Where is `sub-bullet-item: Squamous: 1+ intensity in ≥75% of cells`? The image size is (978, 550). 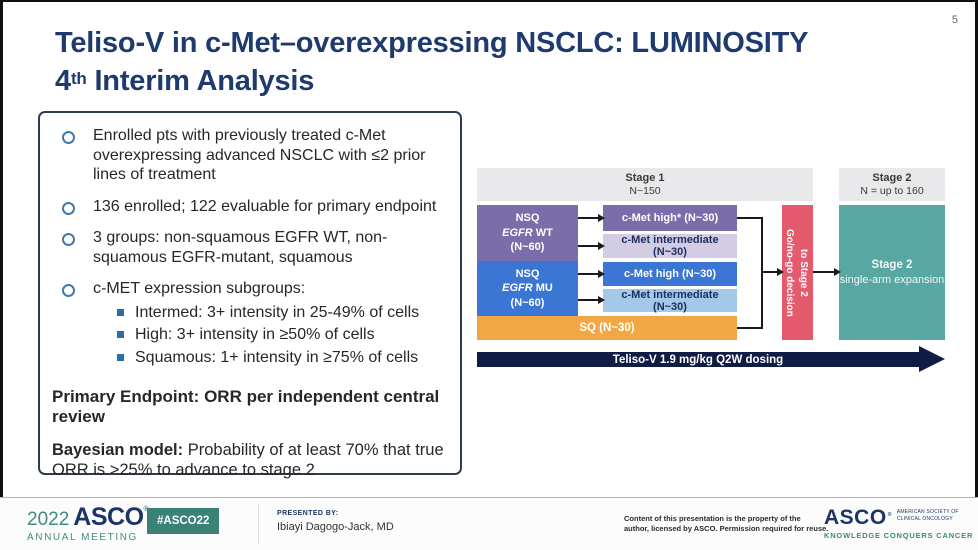 sub-bullet-item: Squamous: 1+ intensity in ≥75% of cells is located at coordinates (268, 358).